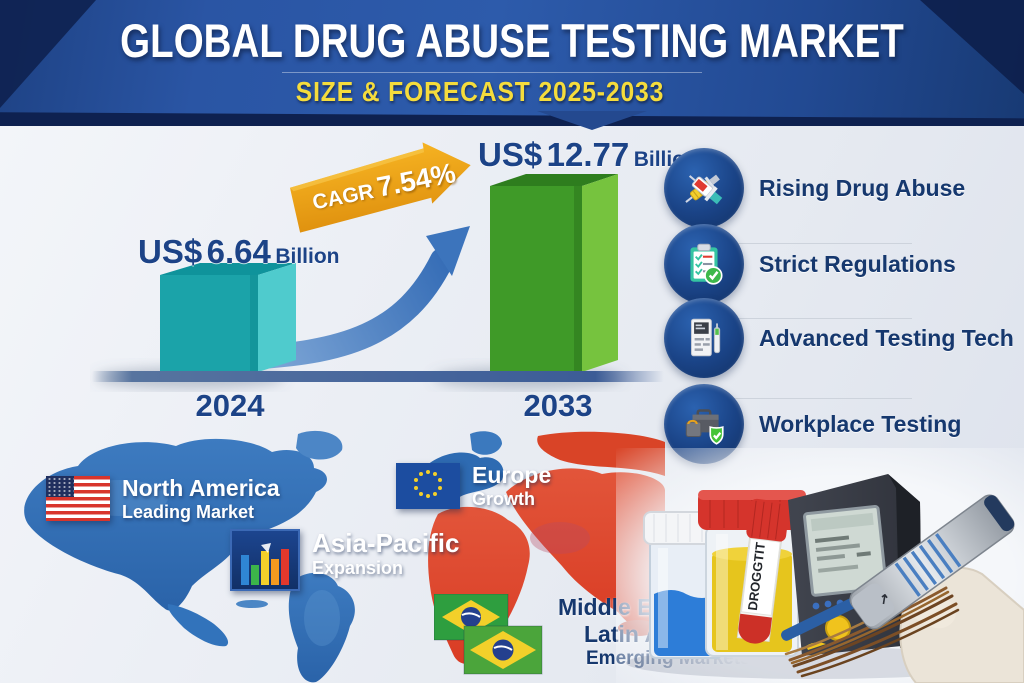 The height and width of the screenshot is (683, 1024). Describe the element at coordinates (188, 511) in the screenshot. I see `region-caption: Leading Market` at that location.